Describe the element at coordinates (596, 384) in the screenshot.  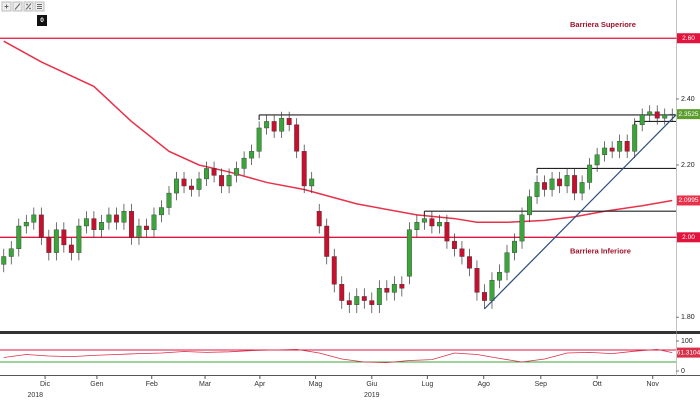
I see `x-tick-label: Ott` at that location.